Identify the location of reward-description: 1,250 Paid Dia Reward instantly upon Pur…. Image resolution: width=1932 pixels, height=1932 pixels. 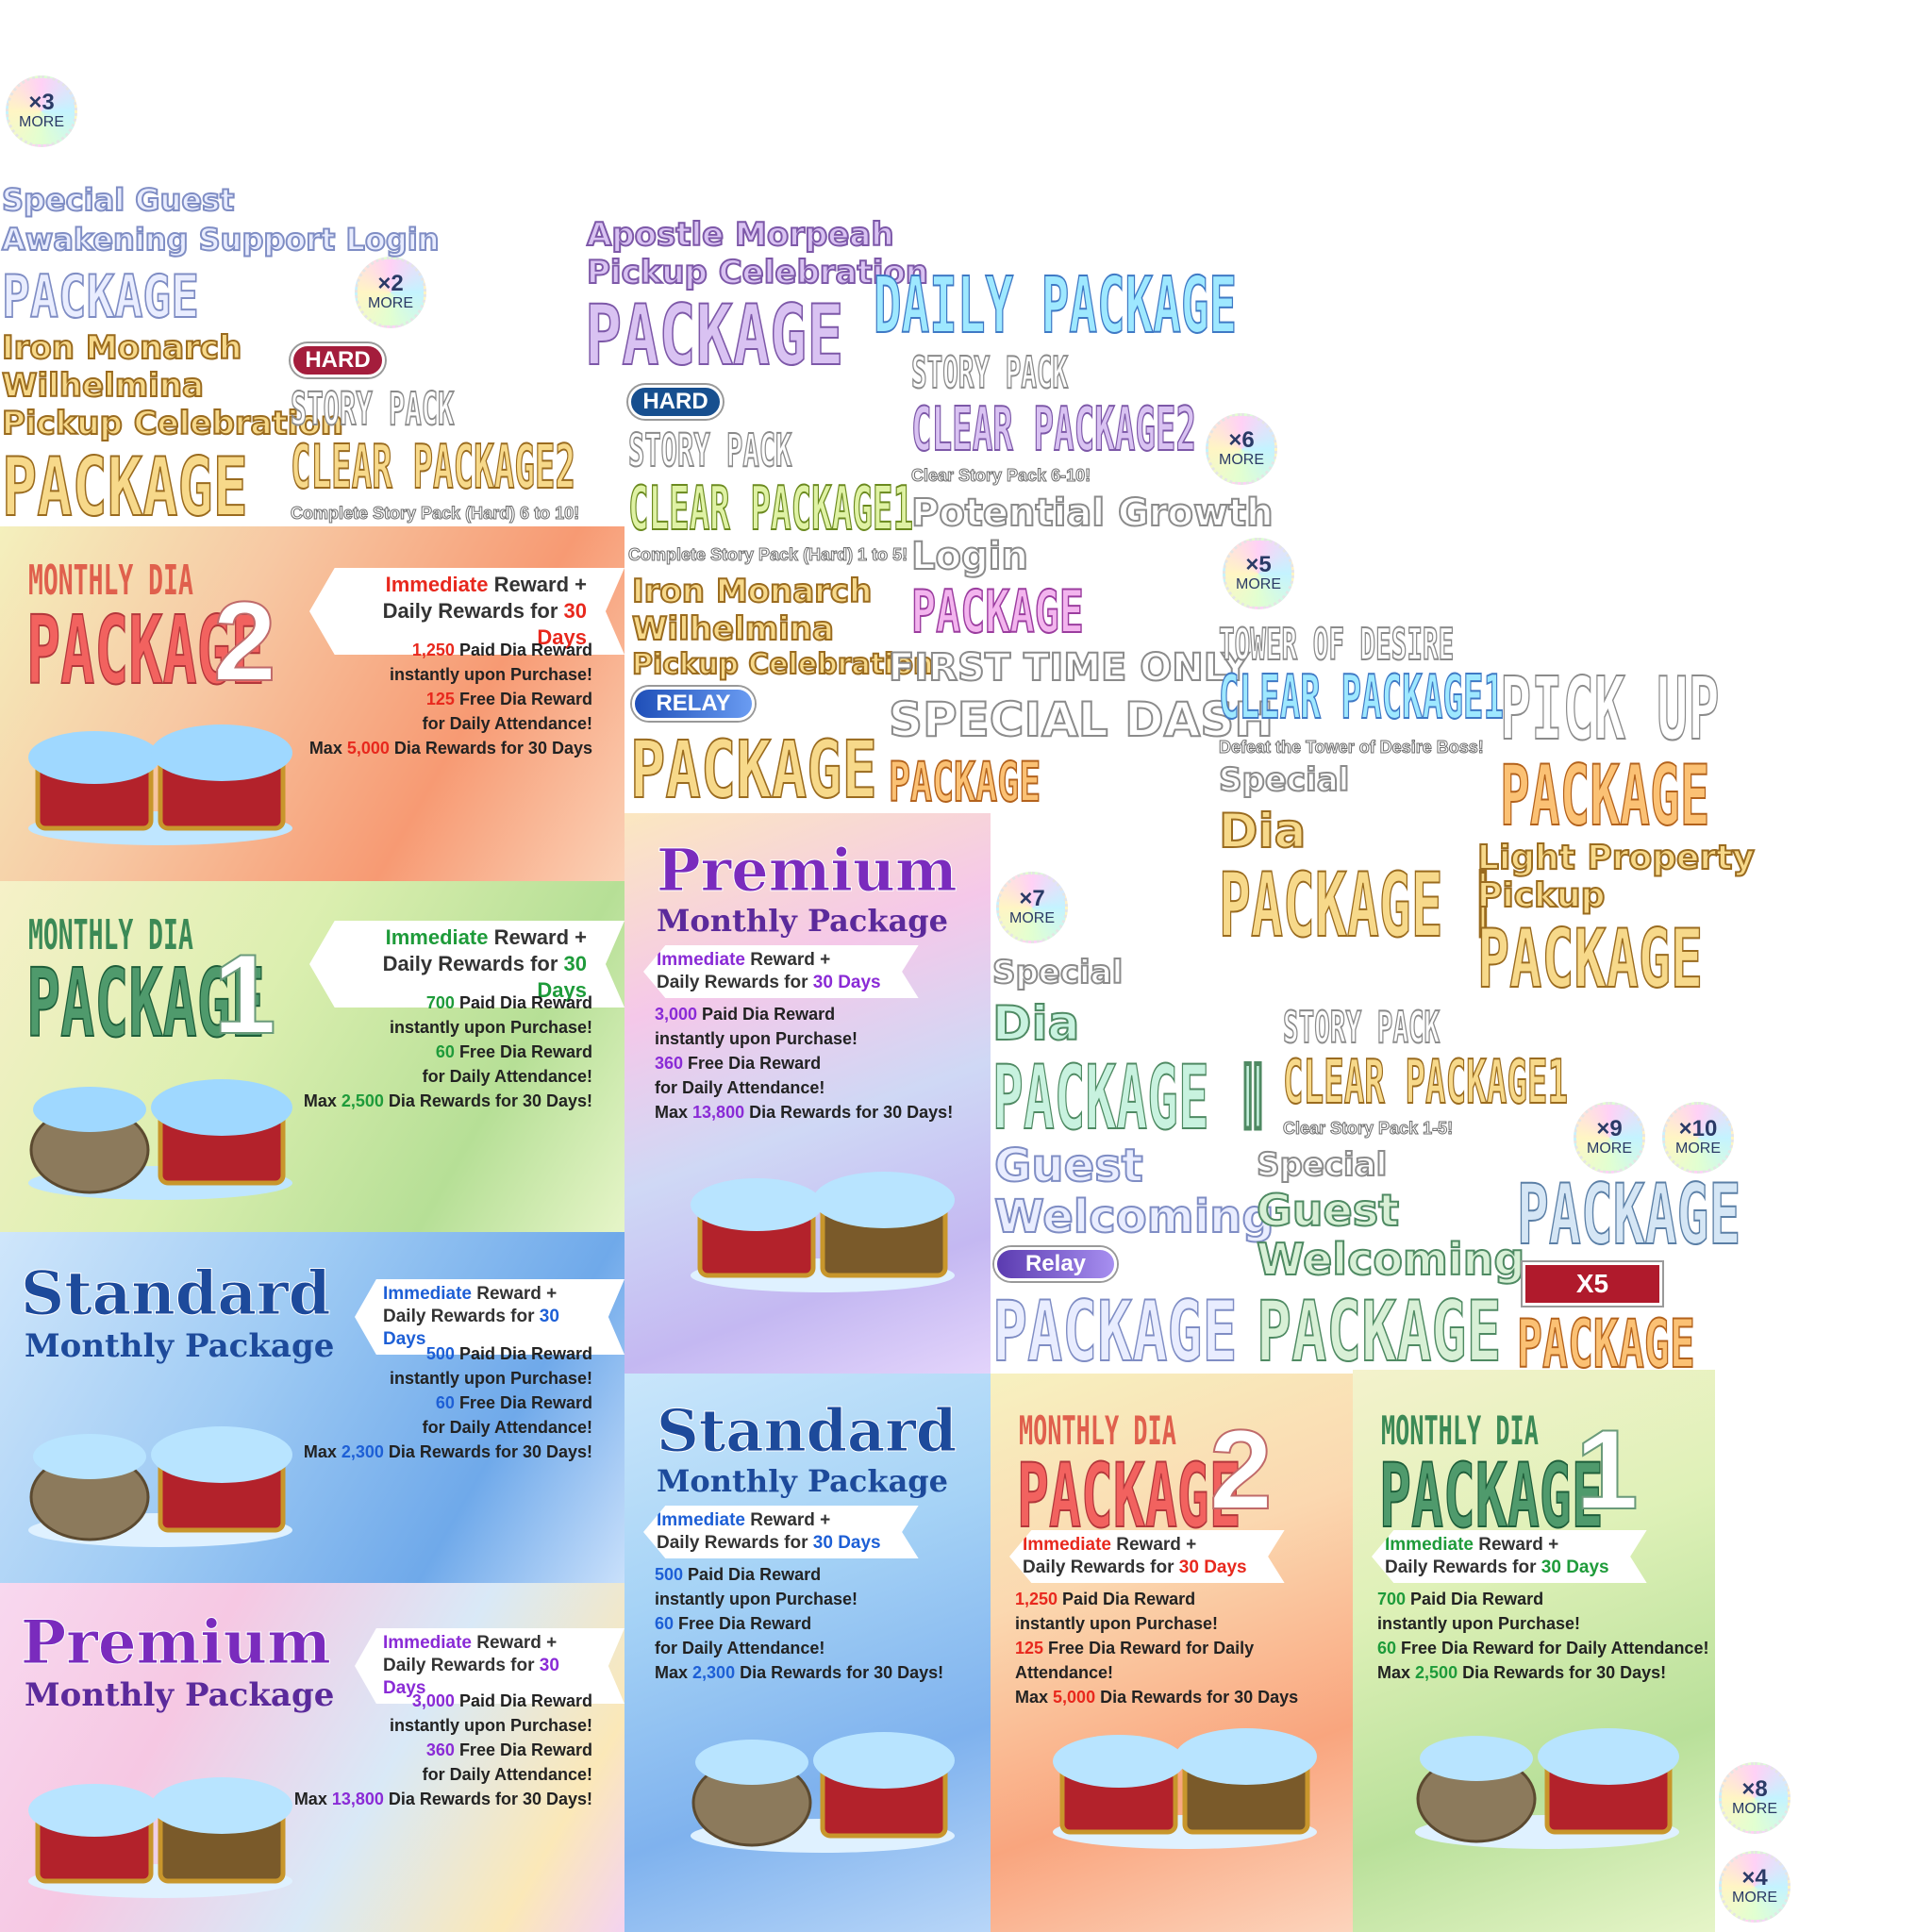
(1184, 1648).